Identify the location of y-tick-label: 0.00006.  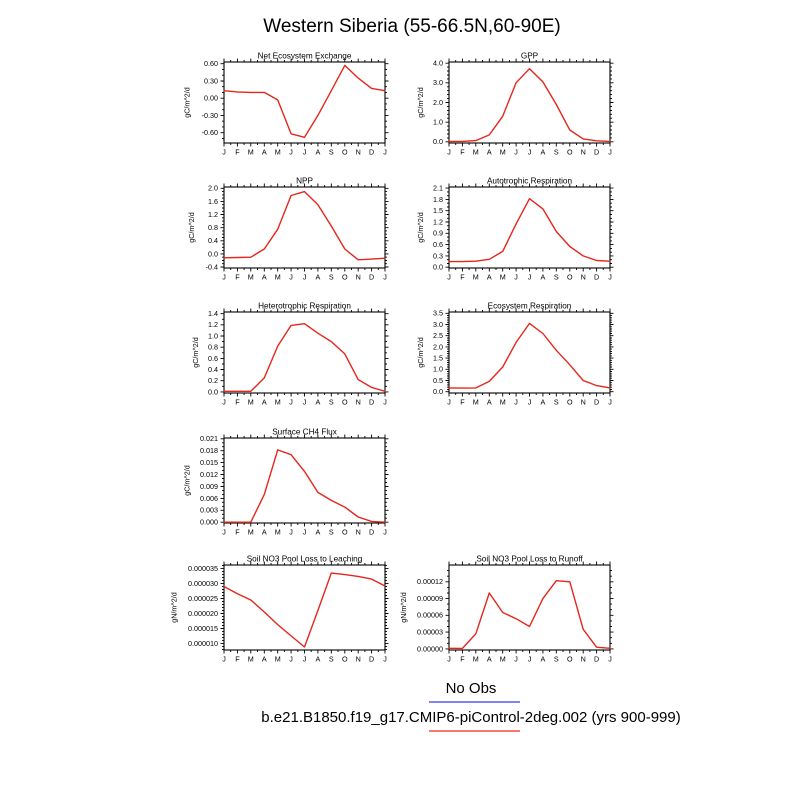
(430, 615).